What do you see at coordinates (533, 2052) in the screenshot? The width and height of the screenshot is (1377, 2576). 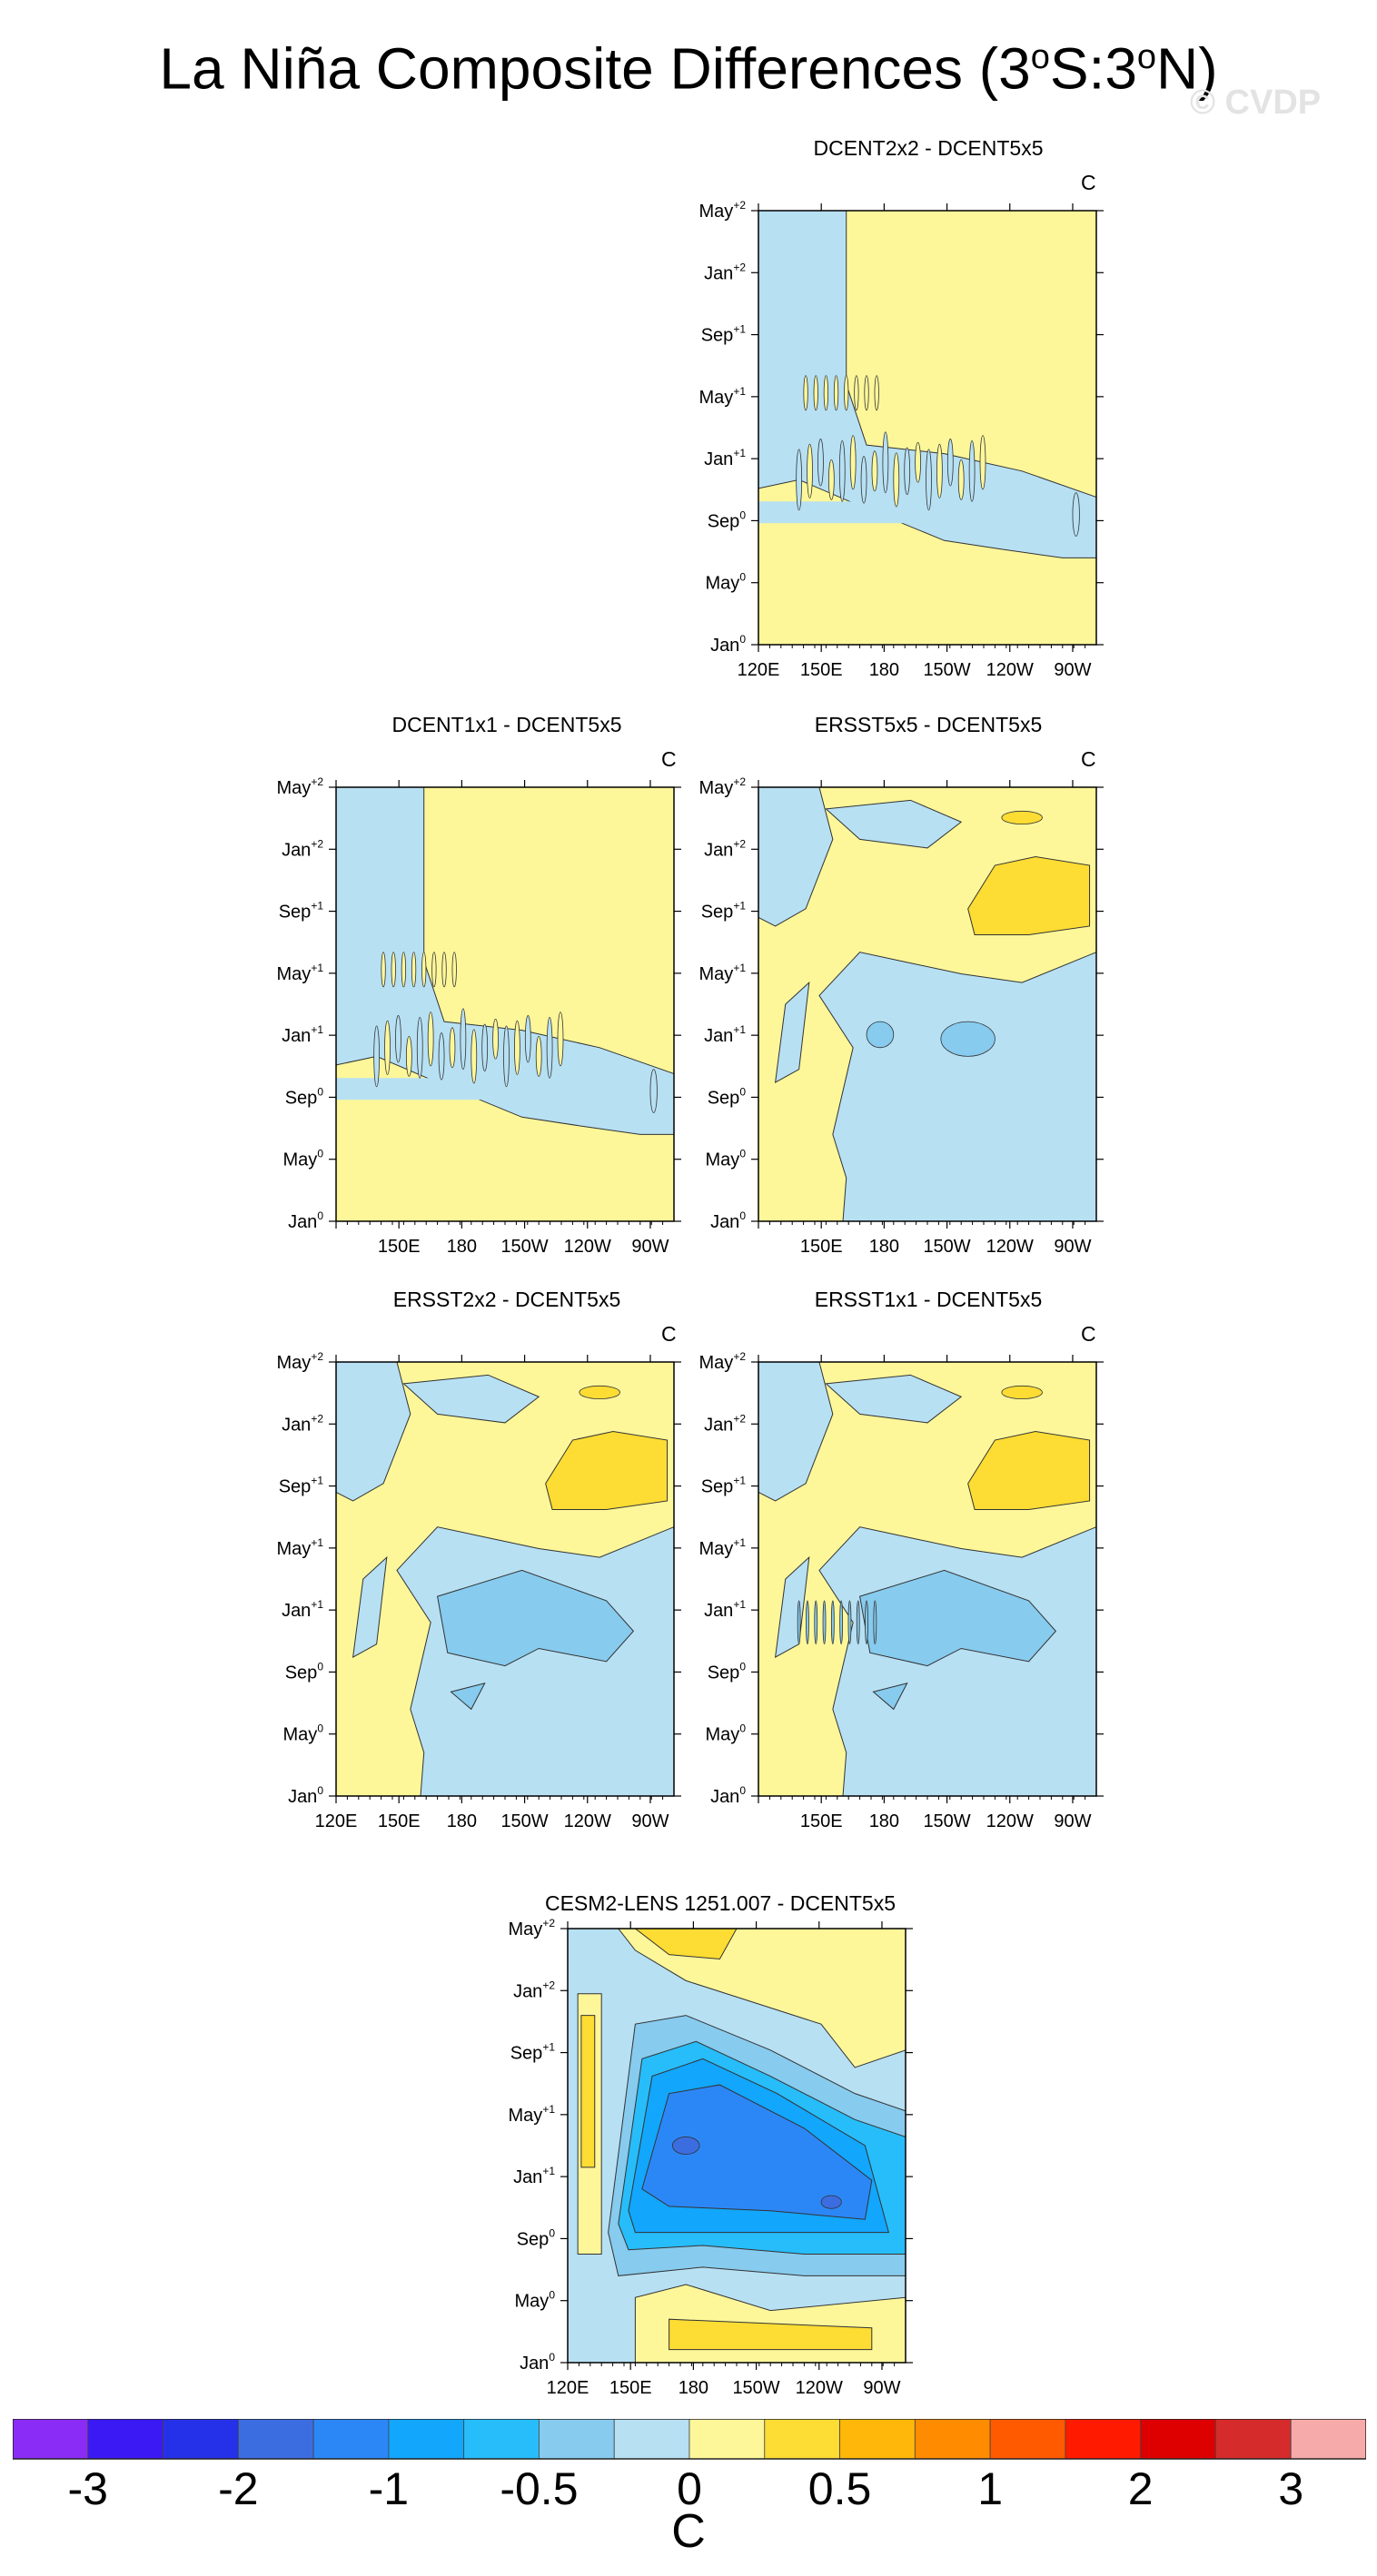 I see `y-tick-label: Sep+1` at bounding box center [533, 2052].